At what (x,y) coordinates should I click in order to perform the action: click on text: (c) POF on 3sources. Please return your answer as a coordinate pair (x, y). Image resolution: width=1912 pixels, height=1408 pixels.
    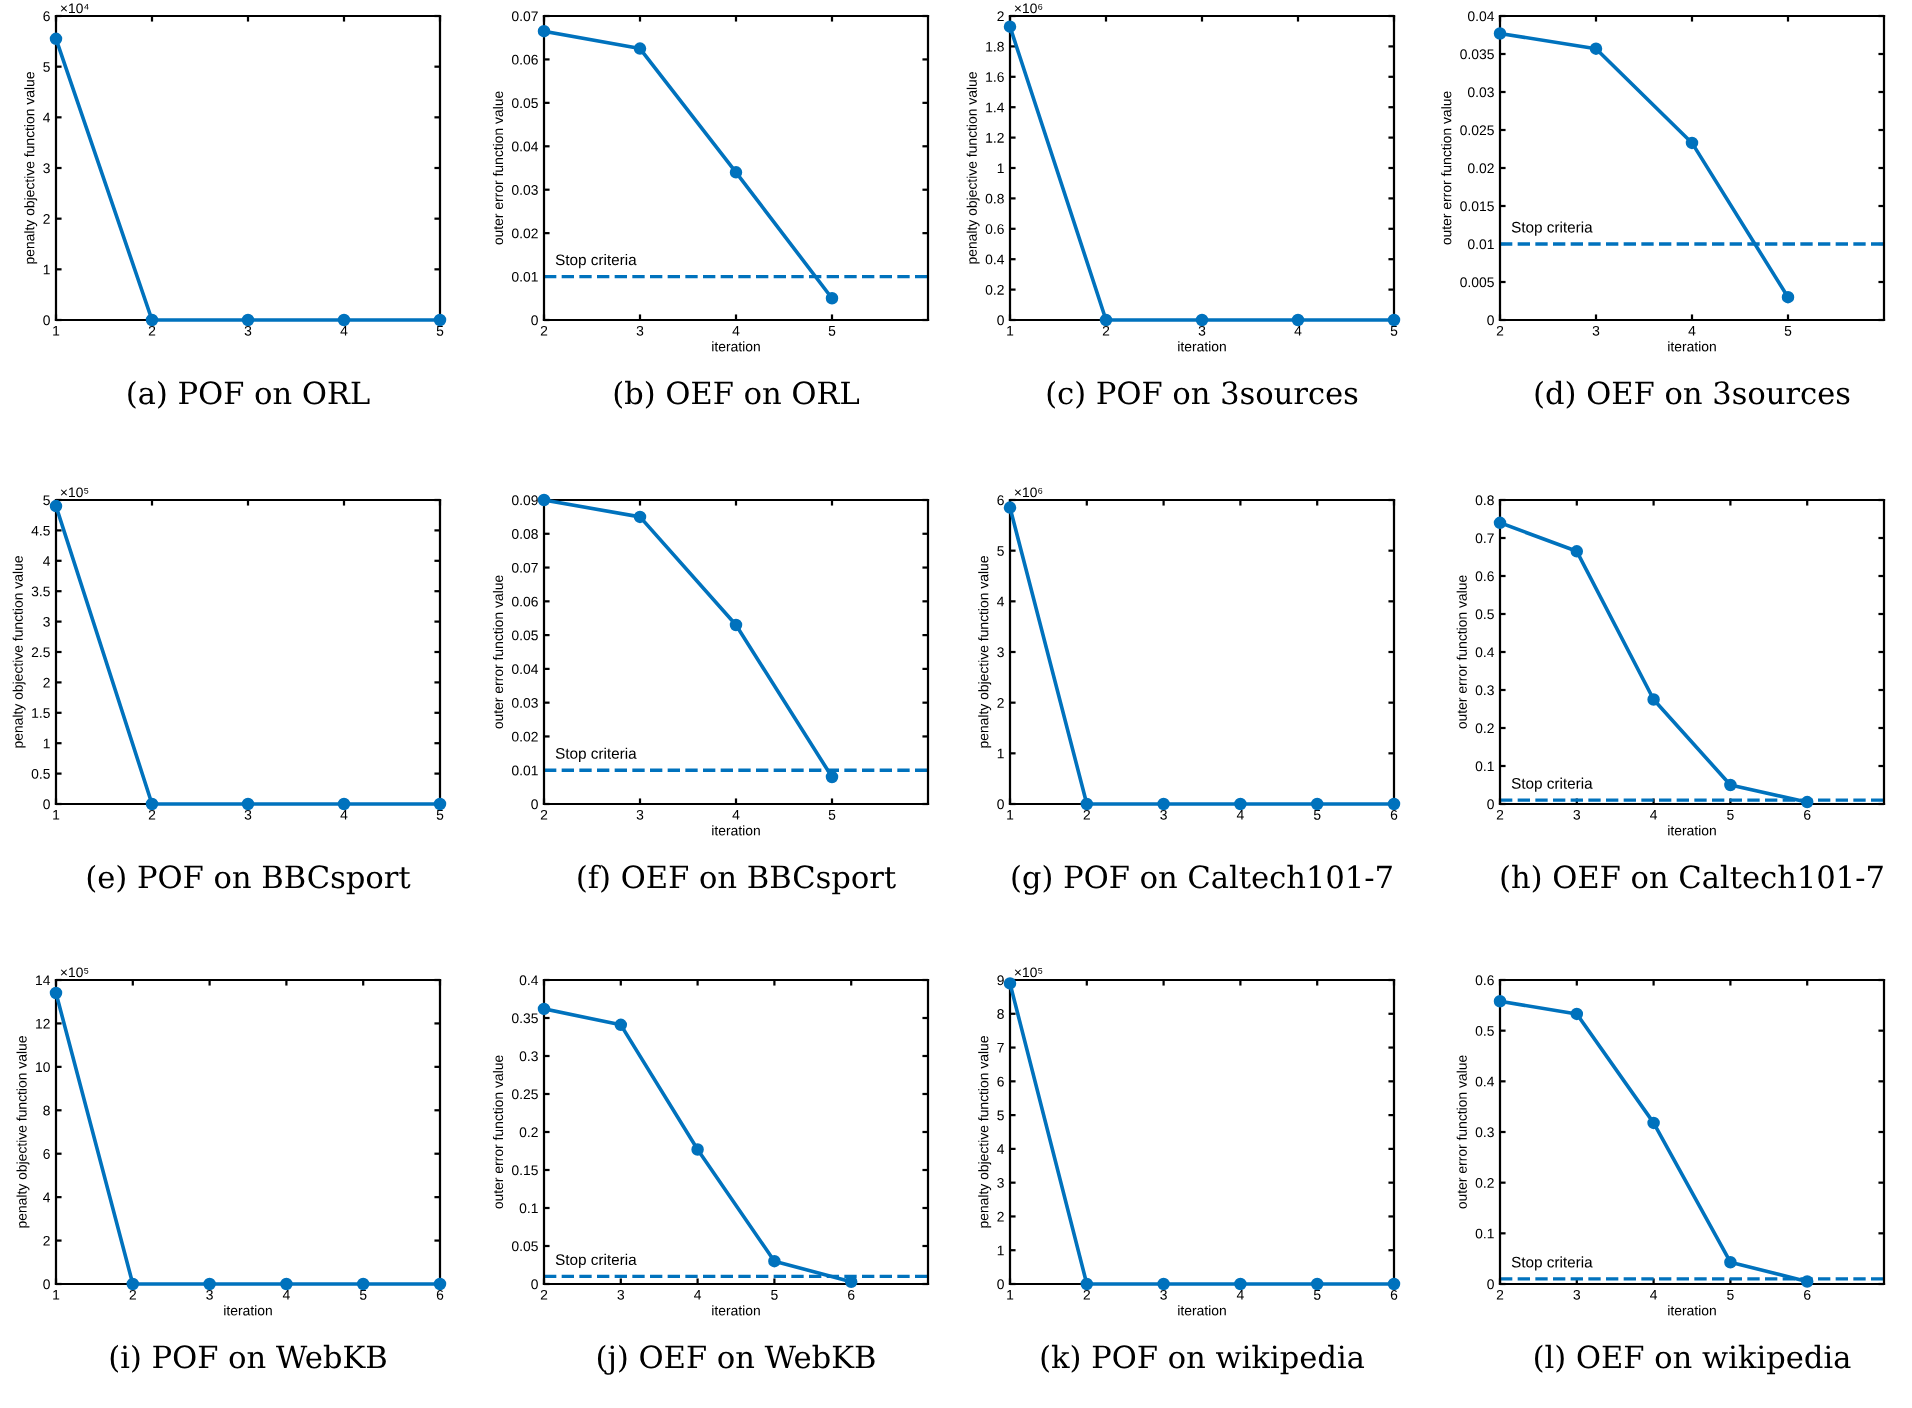
    Looking at the image, I should click on (1202, 394).